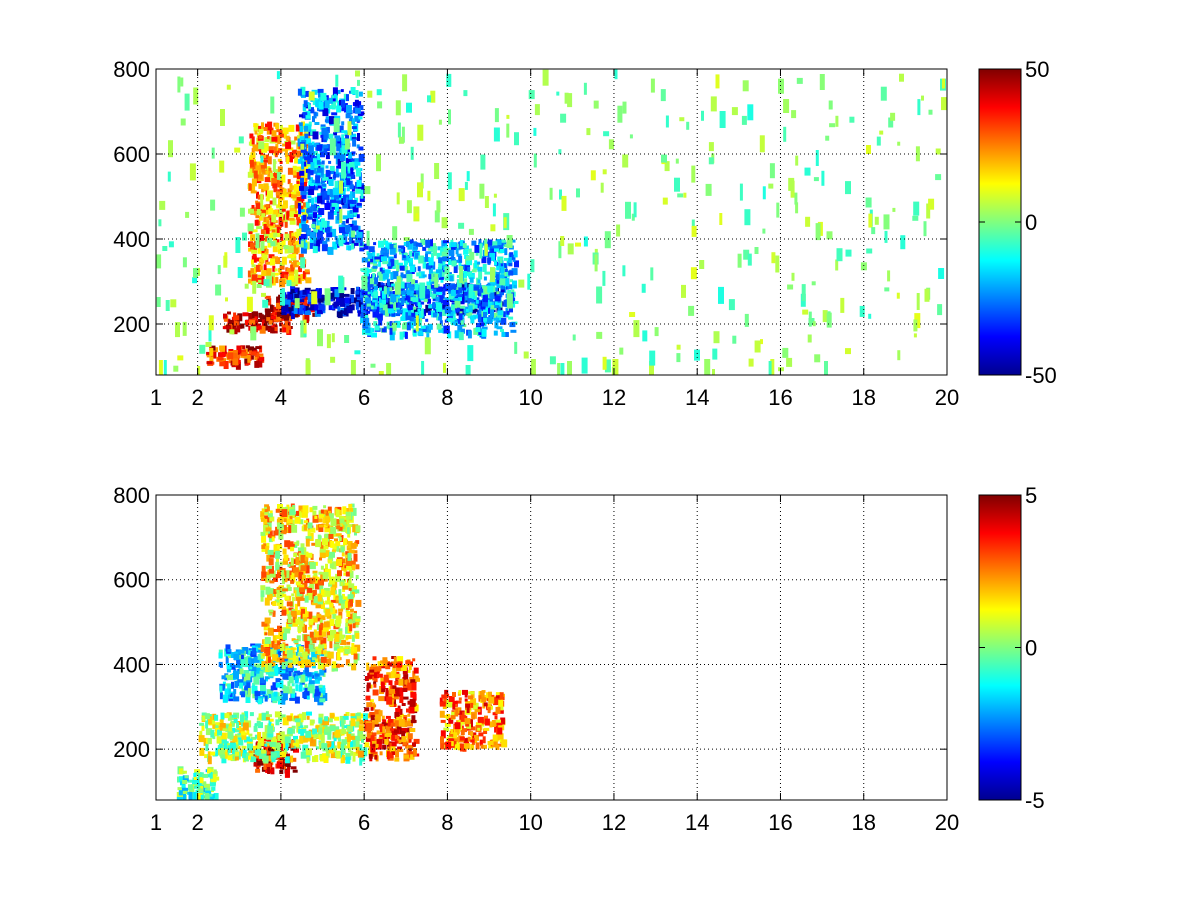  Describe the element at coordinates (1031, 222) in the screenshot. I see `colorbar-tick-label: 0` at that location.